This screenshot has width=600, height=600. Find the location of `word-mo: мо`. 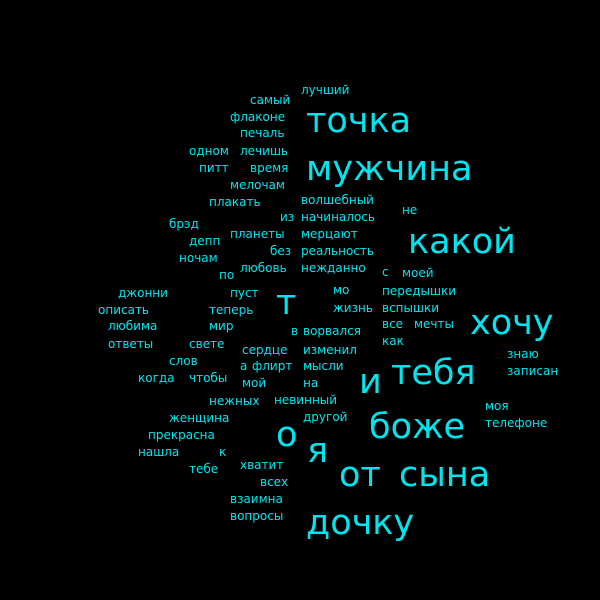

word-mo: мо is located at coordinates (341, 290).